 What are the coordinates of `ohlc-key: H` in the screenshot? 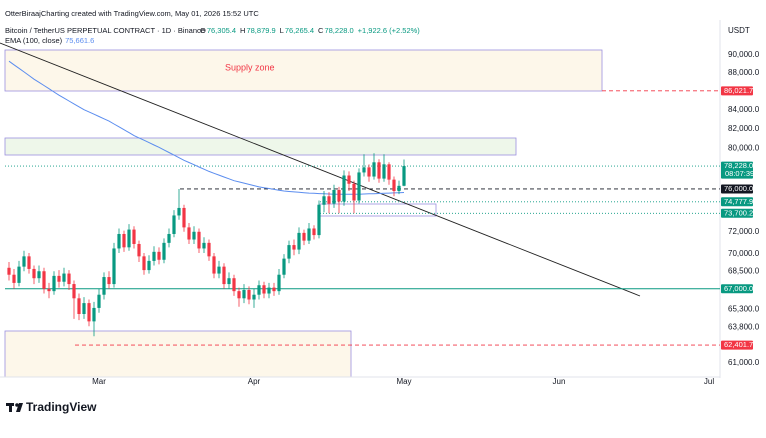 It's located at (242, 30).